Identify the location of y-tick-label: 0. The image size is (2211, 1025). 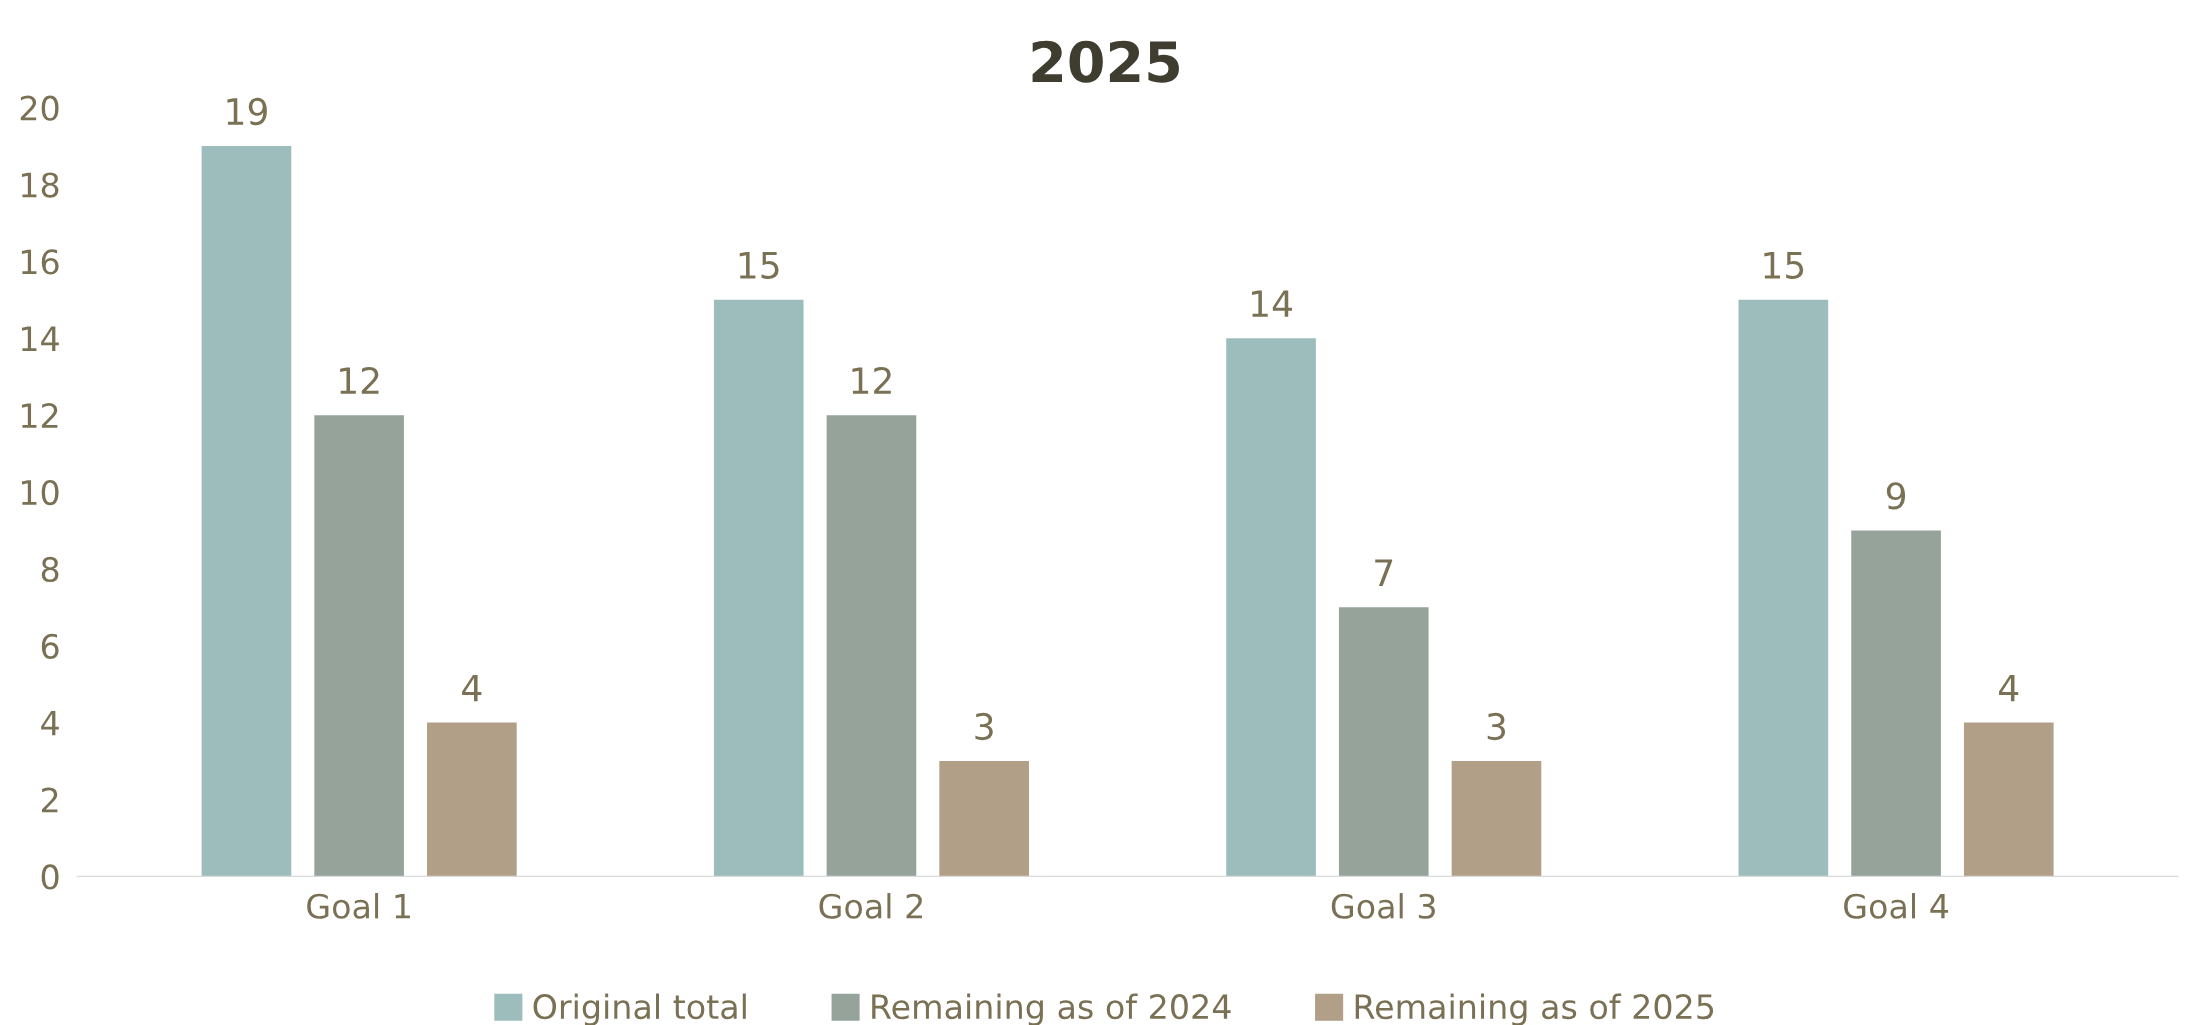
(50, 877).